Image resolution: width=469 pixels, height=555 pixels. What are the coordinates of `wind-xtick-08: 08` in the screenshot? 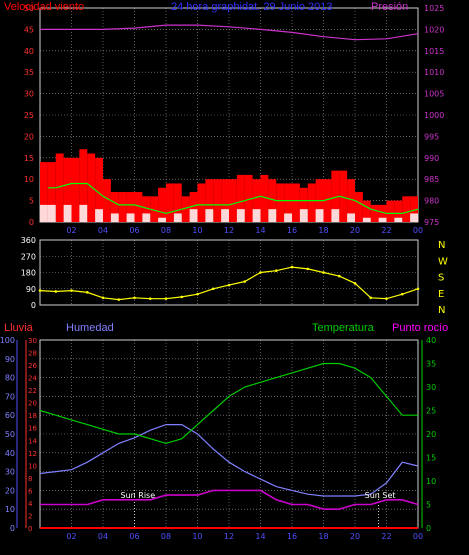 It's located at (166, 230).